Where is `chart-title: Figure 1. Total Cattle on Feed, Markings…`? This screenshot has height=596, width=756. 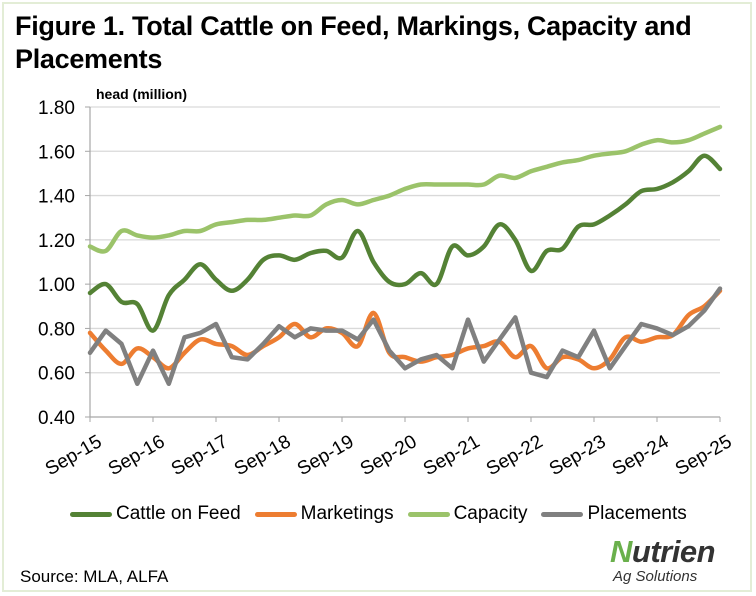 chart-title: Figure 1. Total Cattle on Feed, Markings… is located at coordinates (353, 42).